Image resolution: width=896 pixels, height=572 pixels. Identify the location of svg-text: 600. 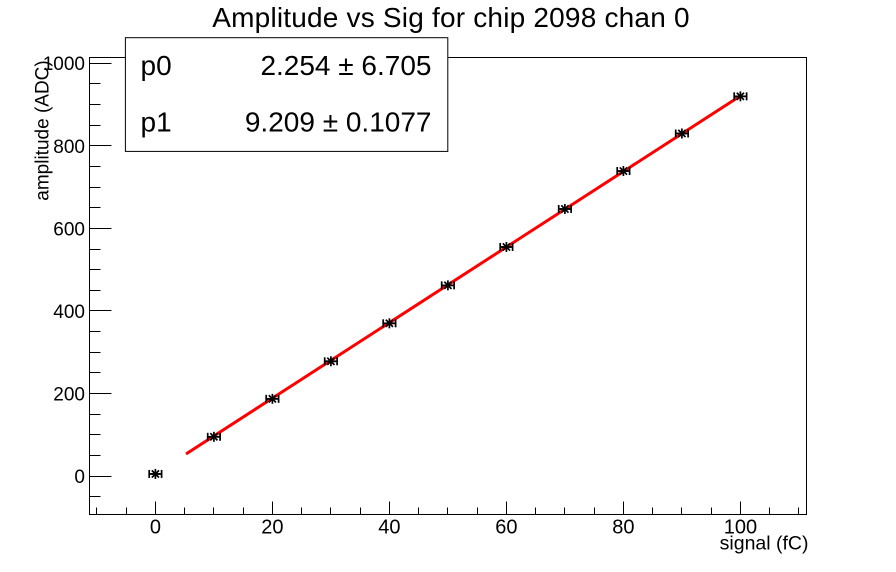
(69, 229).